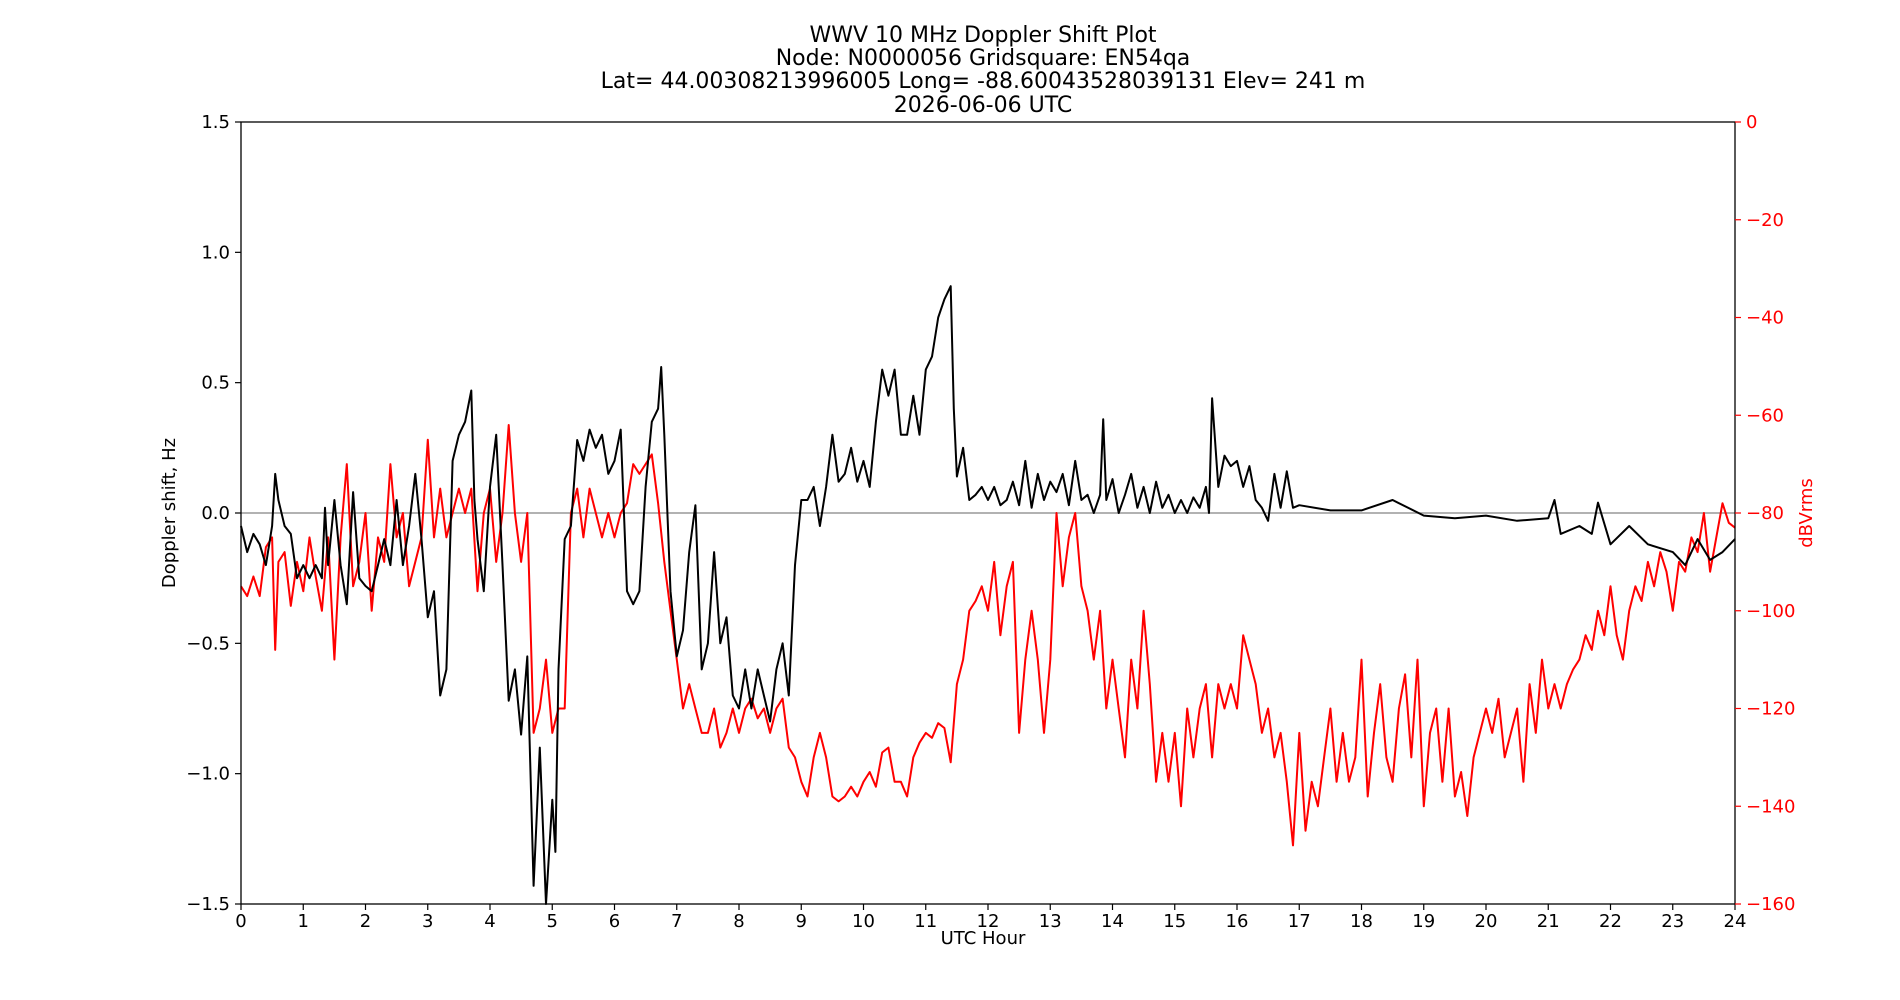 Image resolution: width=1900 pixels, height=1000 pixels. I want to click on y-left-tick-label: 0.5, so click(215, 383).